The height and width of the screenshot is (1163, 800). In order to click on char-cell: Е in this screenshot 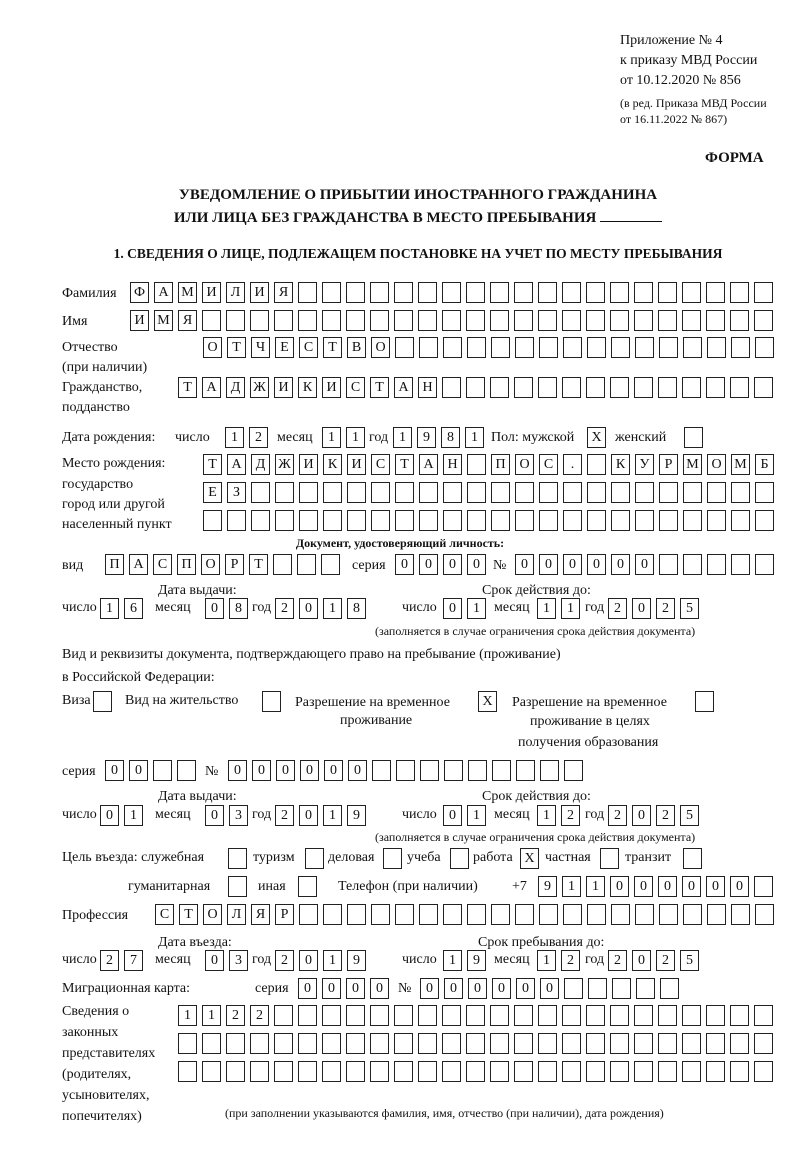, I will do `click(284, 347)`.